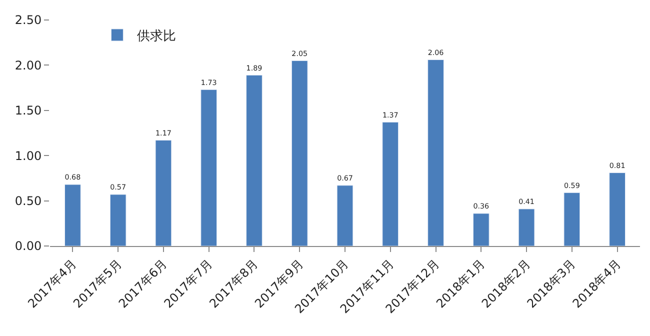 The width and height of the screenshot is (650, 336). Describe the element at coordinates (28, 20) in the screenshot. I see `y-tick-label: 2.50` at that location.